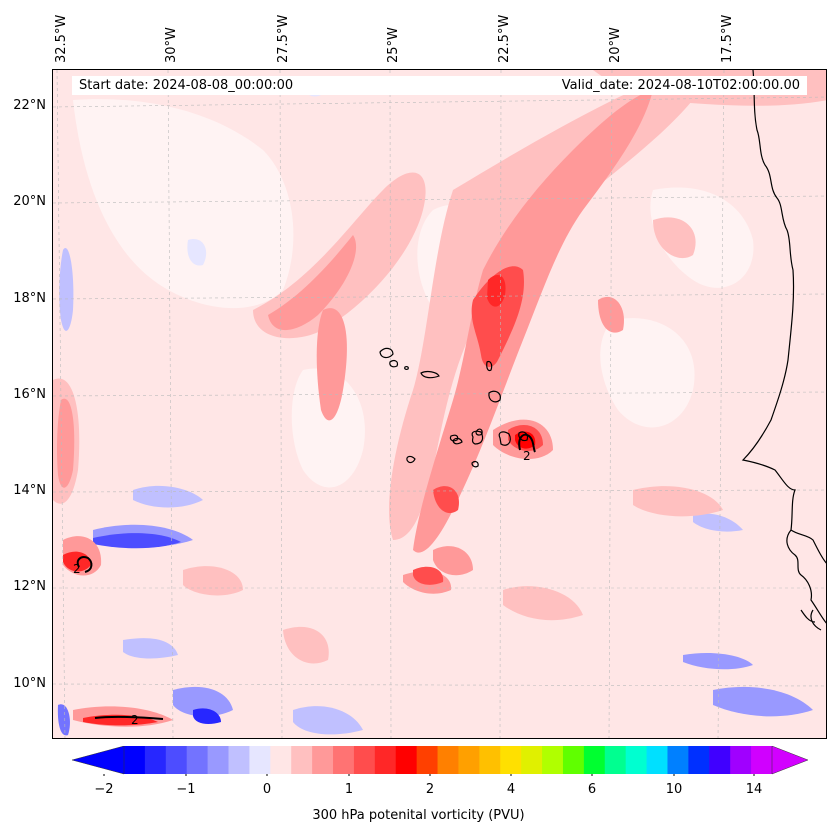 The width and height of the screenshot is (837, 836). Describe the element at coordinates (104, 789) in the screenshot. I see `colorbar-tick-label: −2` at that location.